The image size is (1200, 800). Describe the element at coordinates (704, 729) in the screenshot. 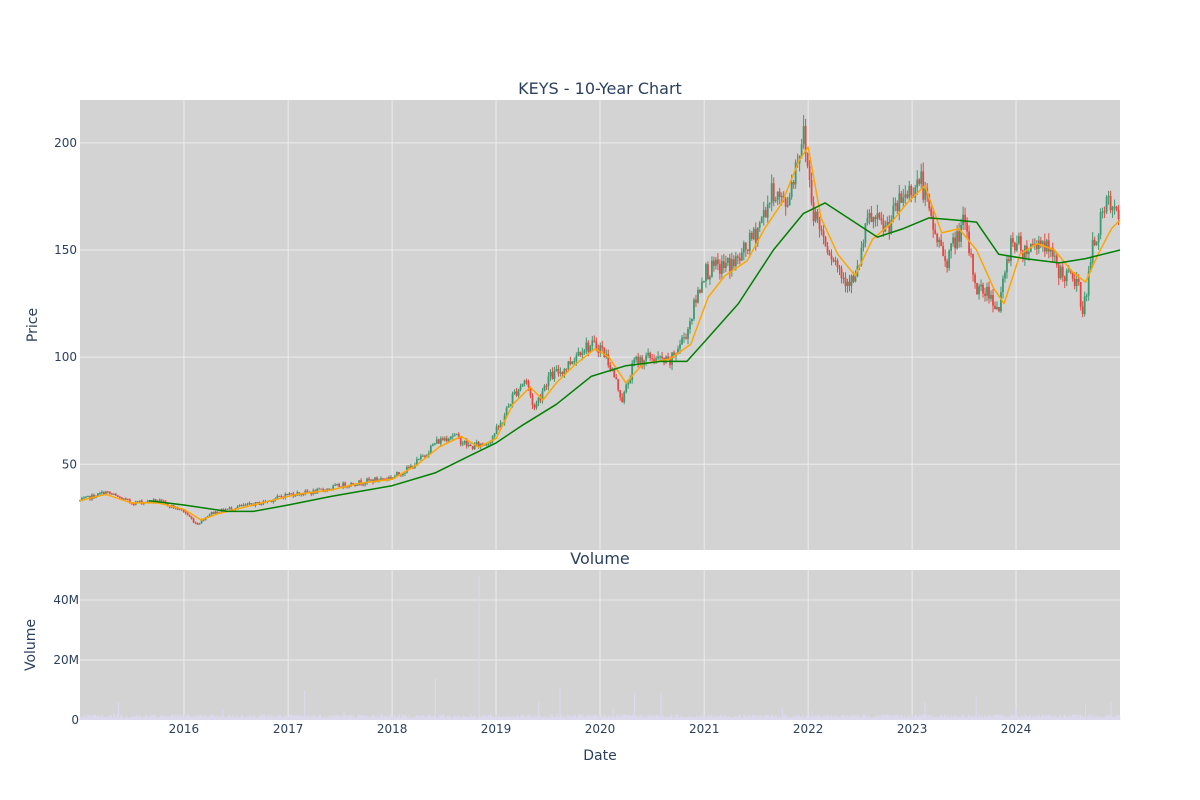

I see `x-tick-label: 2021` at that location.